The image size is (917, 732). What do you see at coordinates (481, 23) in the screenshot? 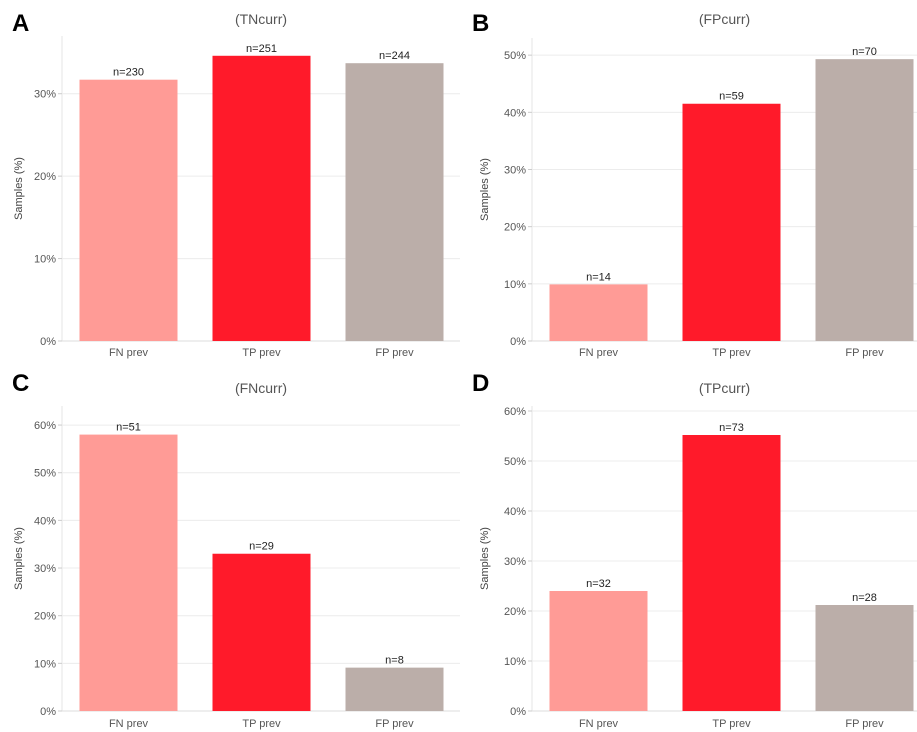
I see `panel-letter: B` at bounding box center [481, 23].